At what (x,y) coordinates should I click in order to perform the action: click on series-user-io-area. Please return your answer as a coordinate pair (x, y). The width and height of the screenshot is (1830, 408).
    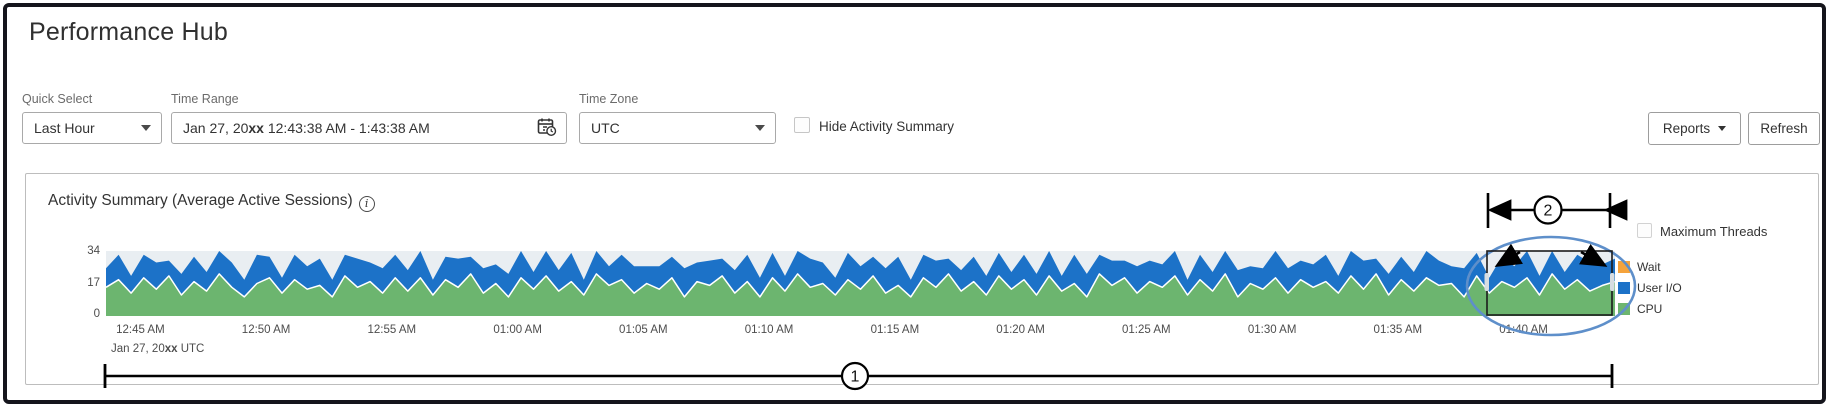
    Looking at the image, I should click on (860, 274).